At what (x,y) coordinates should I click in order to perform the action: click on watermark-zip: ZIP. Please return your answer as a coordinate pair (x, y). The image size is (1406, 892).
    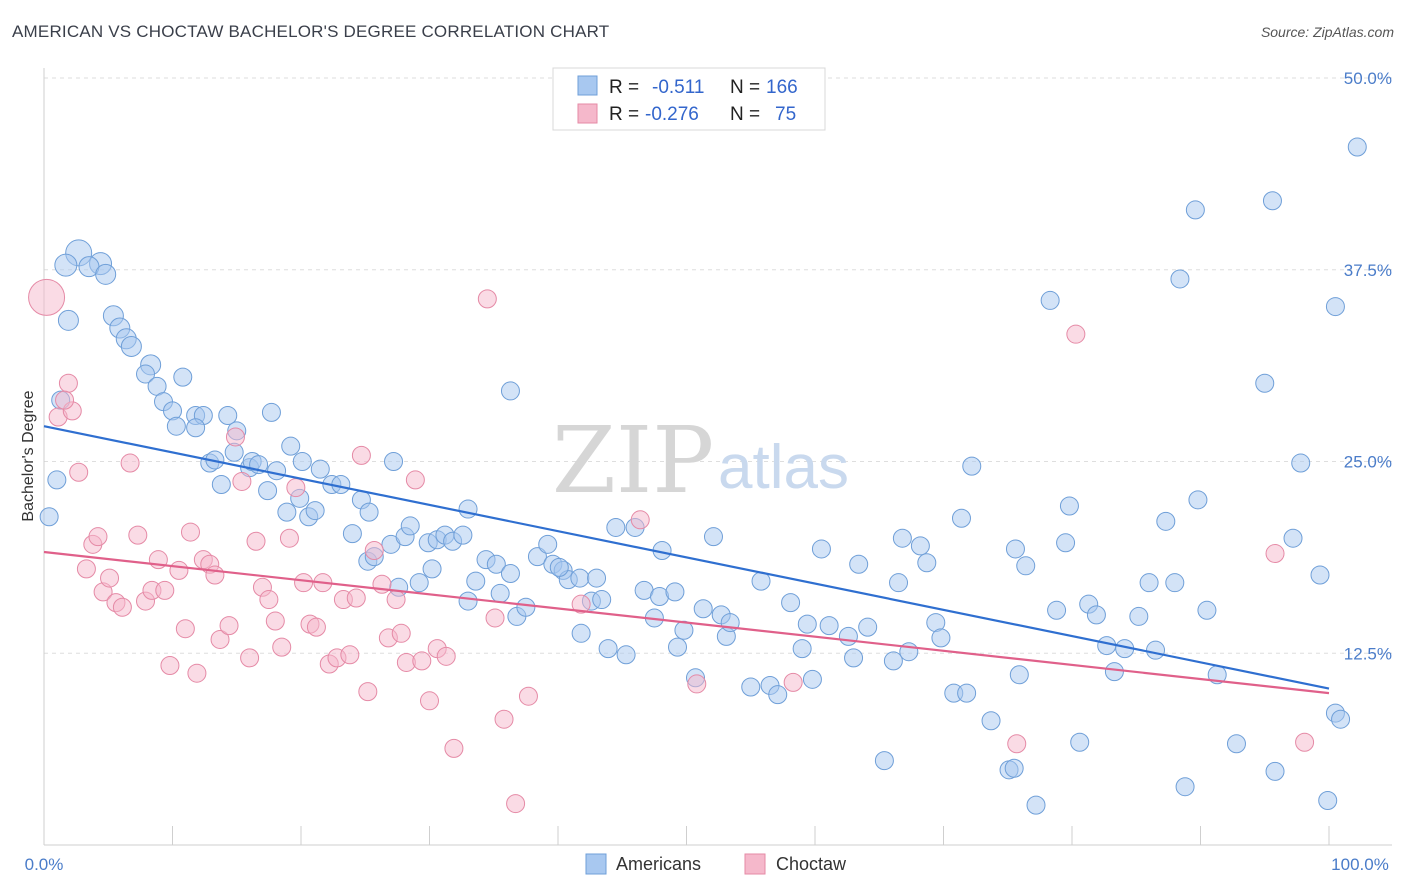
    Looking at the image, I should click on (633, 460).